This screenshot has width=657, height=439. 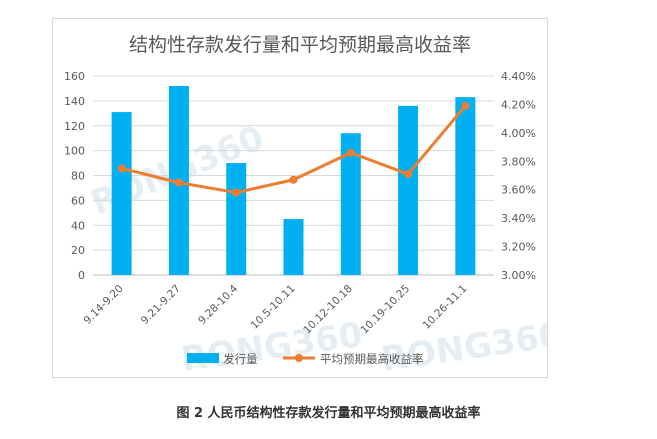 I want to click on chart-title: 结构性存款发行量和平均预期最高收益率, so click(x=300, y=45).